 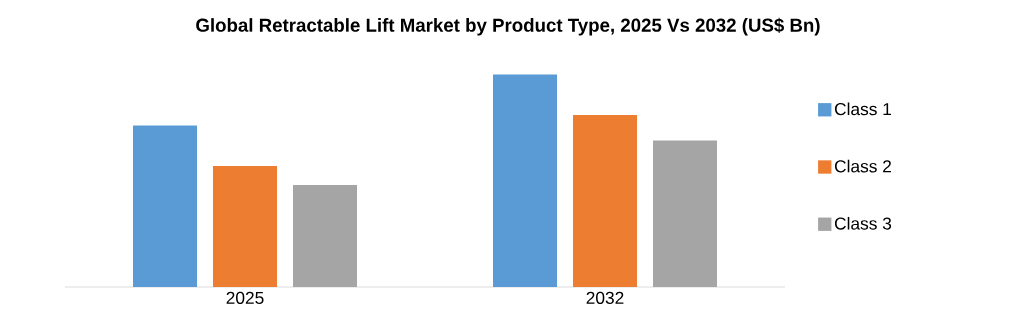 What do you see at coordinates (605, 297) in the screenshot?
I see `x-tick-label: 2032` at bounding box center [605, 297].